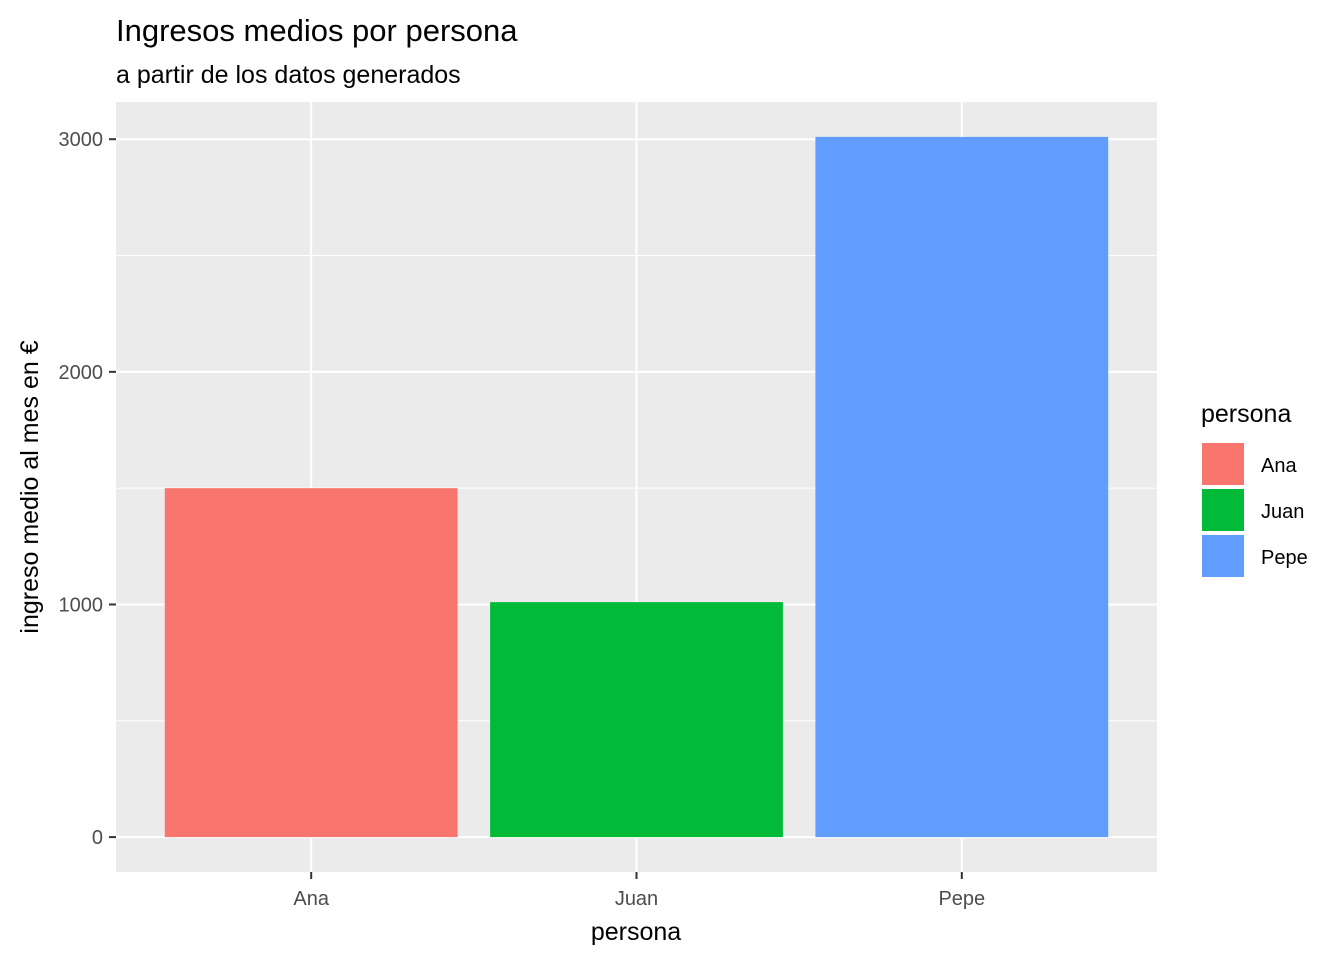 Image resolution: width=1344 pixels, height=960 pixels. Describe the element at coordinates (30, 486) in the screenshot. I see `y-axis-title: ingreso medio al mes en €` at that location.